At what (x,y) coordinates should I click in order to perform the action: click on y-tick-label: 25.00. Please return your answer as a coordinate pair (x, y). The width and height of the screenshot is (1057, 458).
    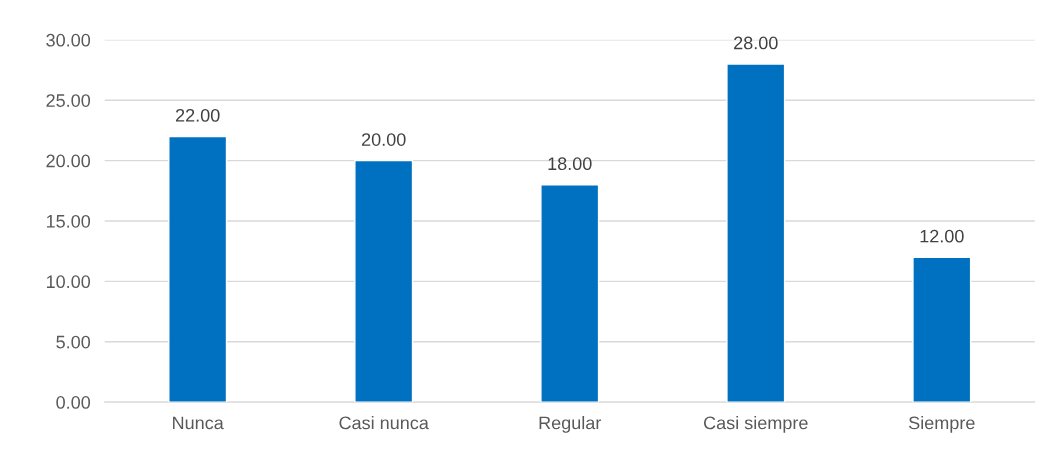
    Looking at the image, I should click on (68, 100).